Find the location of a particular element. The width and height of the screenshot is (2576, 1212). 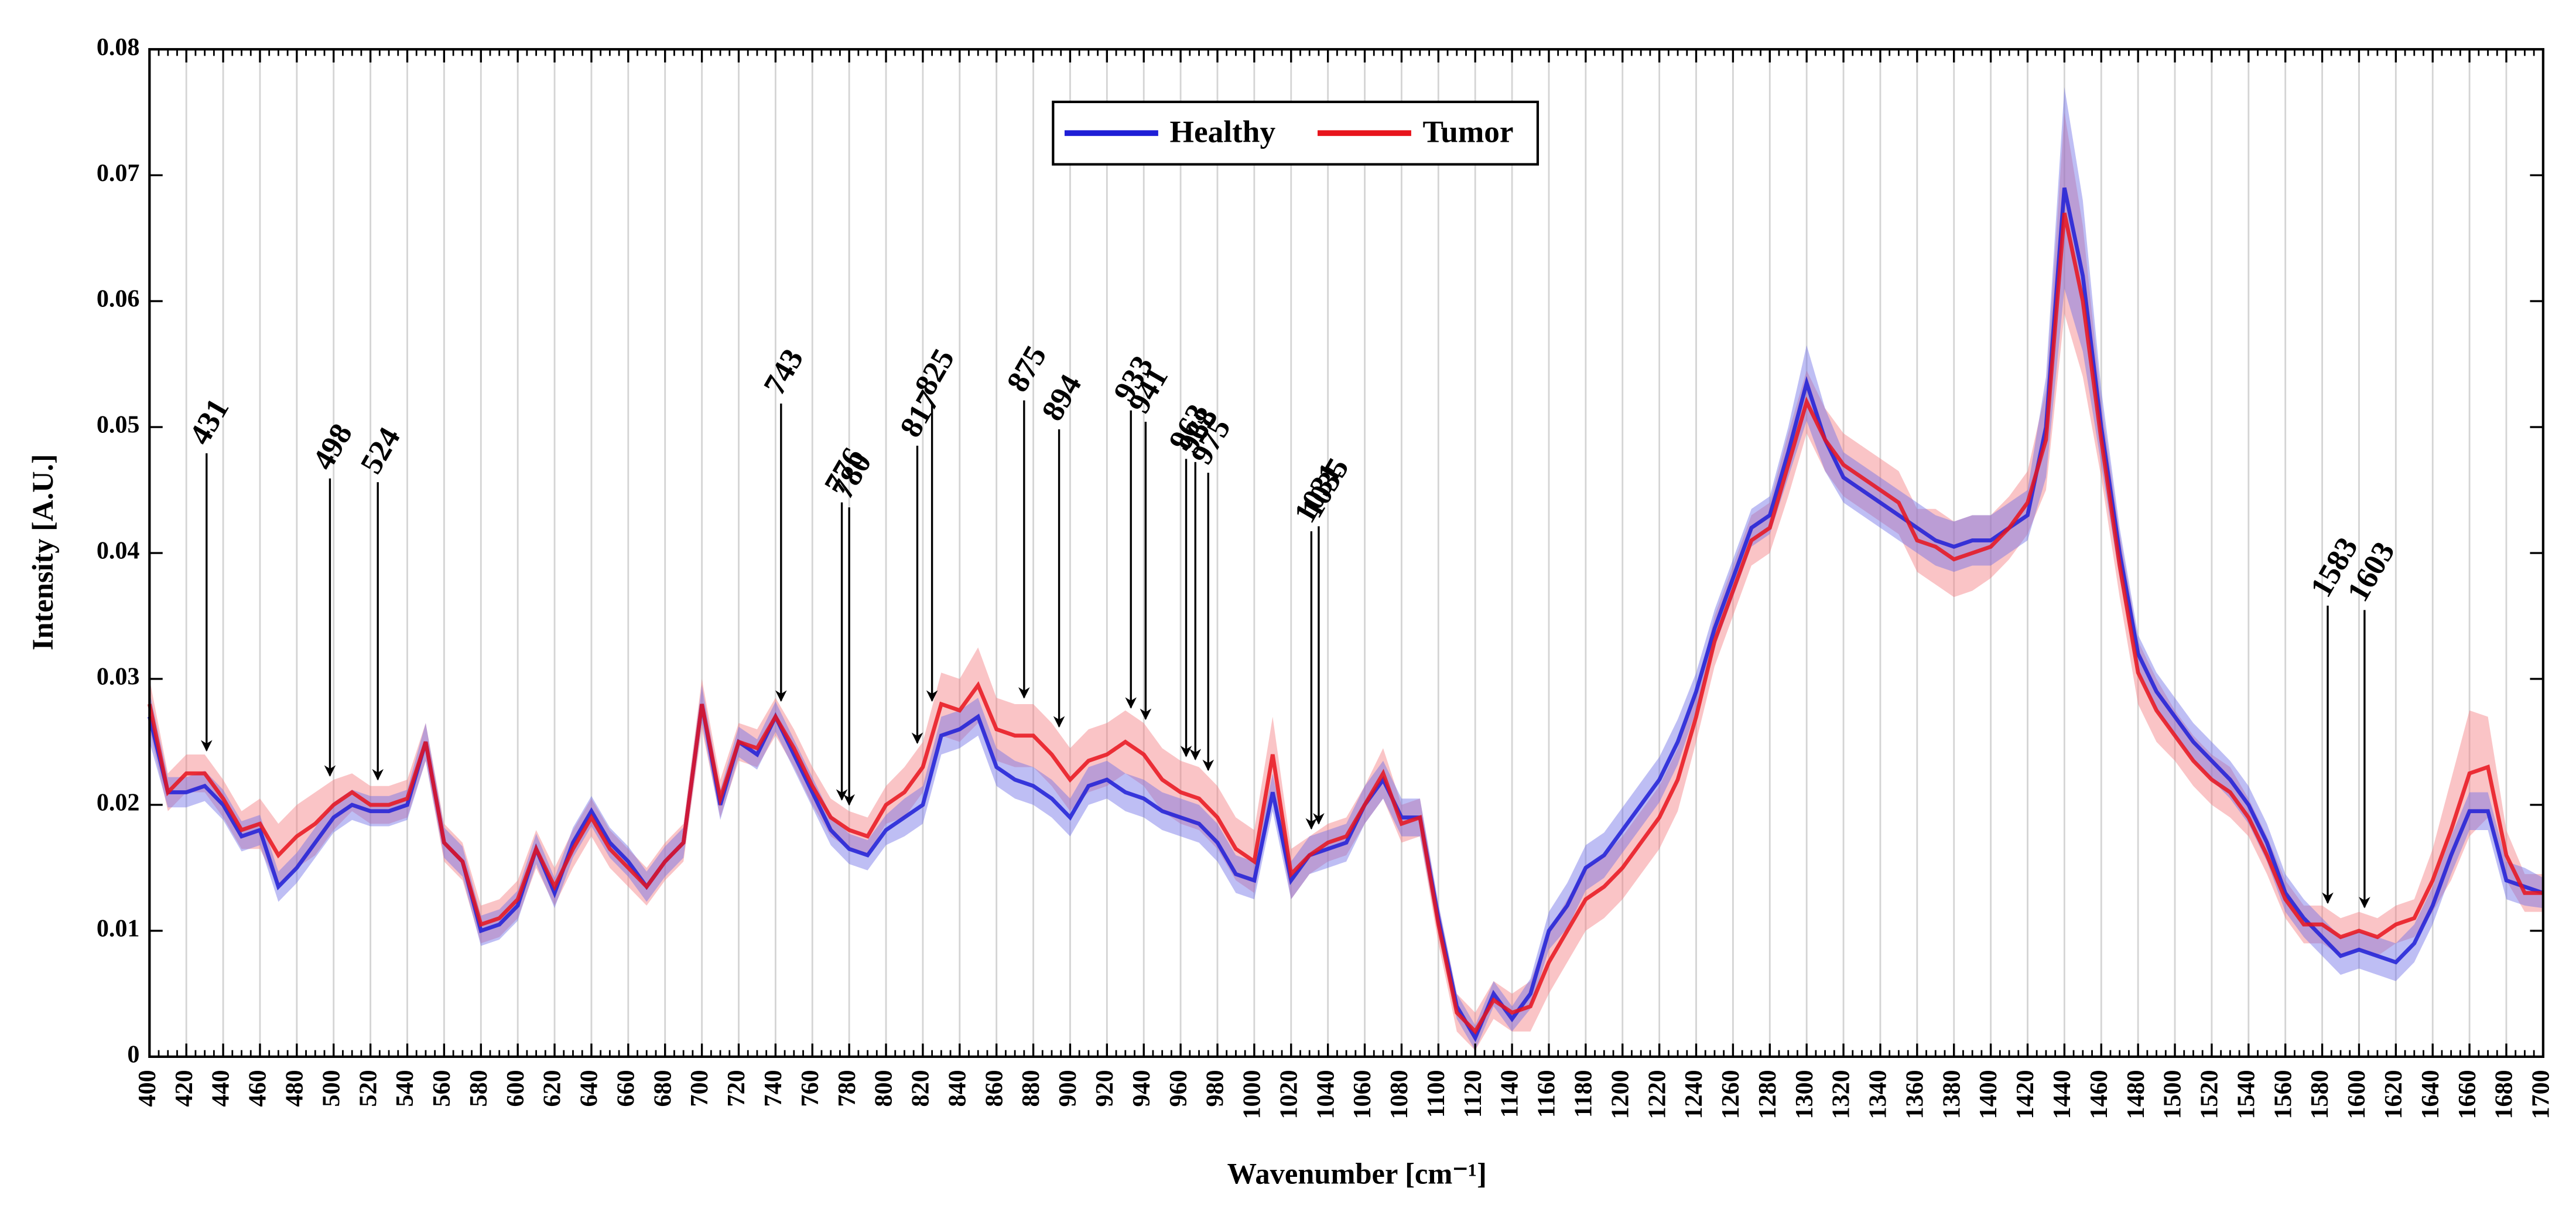

y-tick-label: 0.02 is located at coordinates (119, 803).